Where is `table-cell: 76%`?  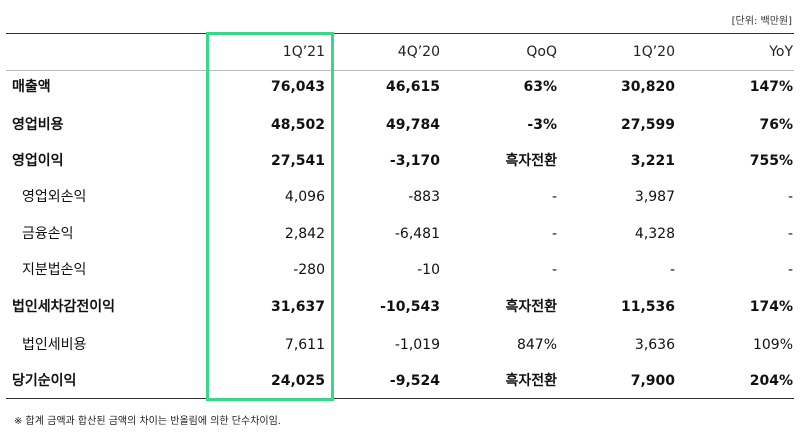
table-cell: 76% is located at coordinates (776, 125).